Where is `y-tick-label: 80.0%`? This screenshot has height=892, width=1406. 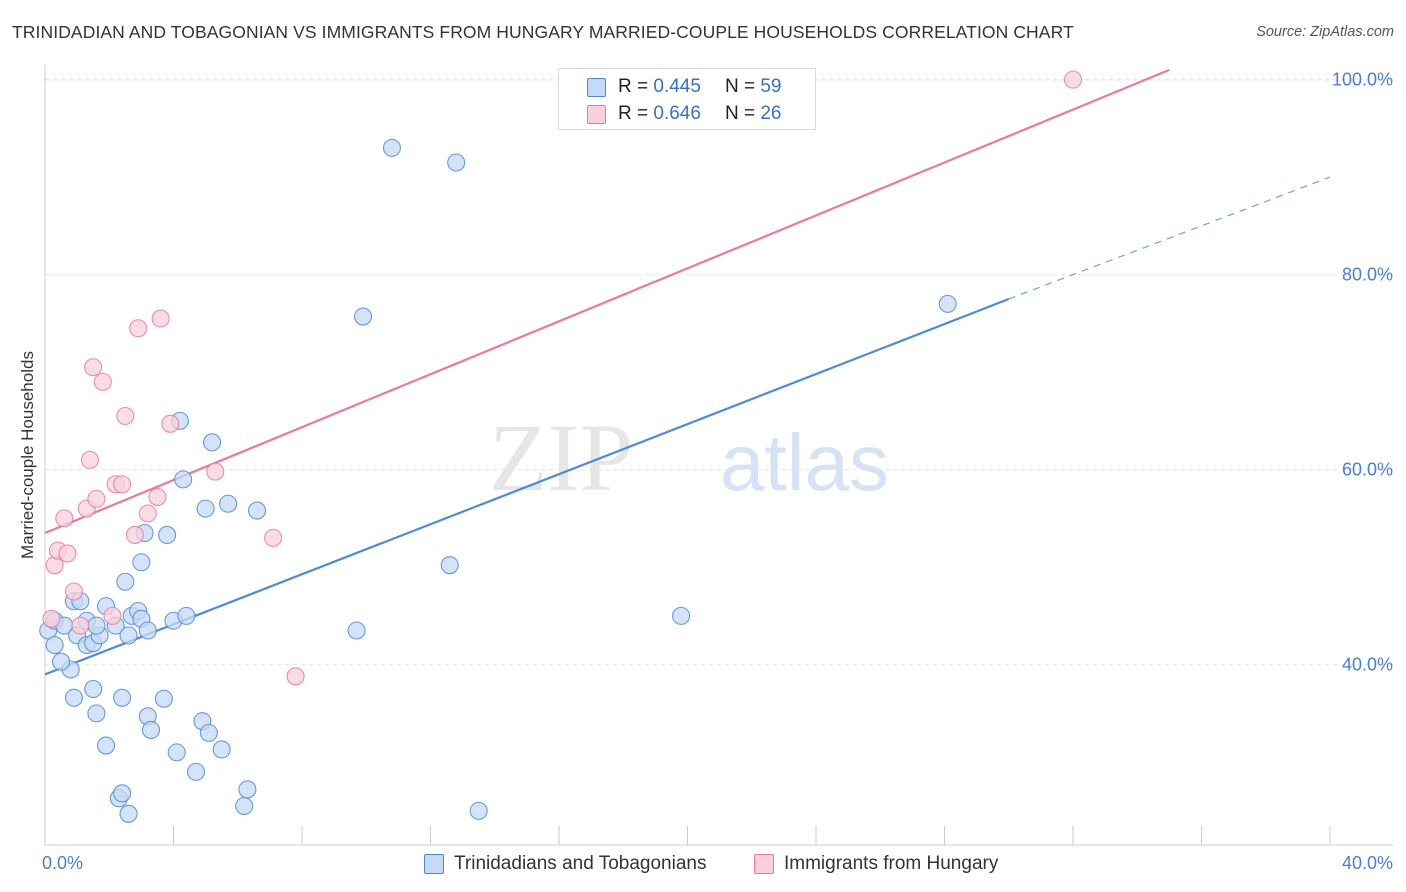
y-tick-label: 80.0% is located at coordinates (1367, 275).